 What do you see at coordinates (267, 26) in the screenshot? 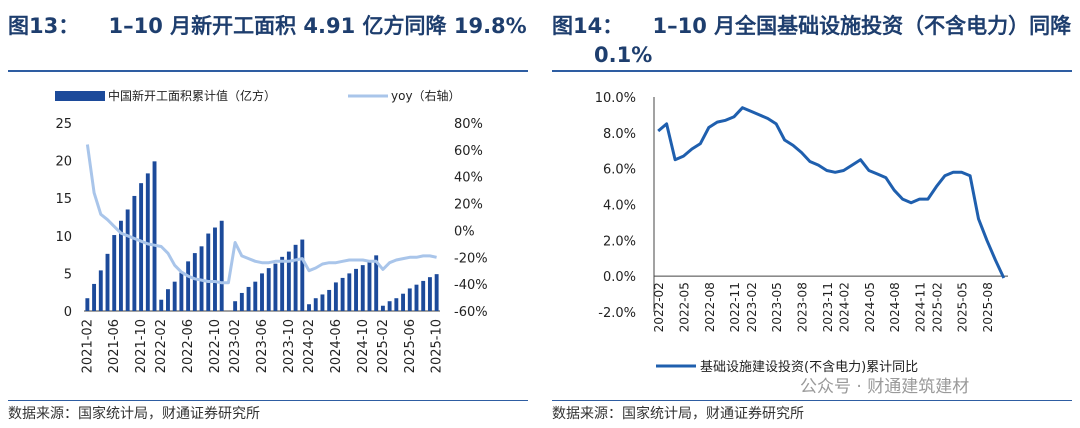
I see `left-chart-title: 图13： 1–10 月新开工面积 4.91 亿方同降 19.8%` at bounding box center [267, 26].